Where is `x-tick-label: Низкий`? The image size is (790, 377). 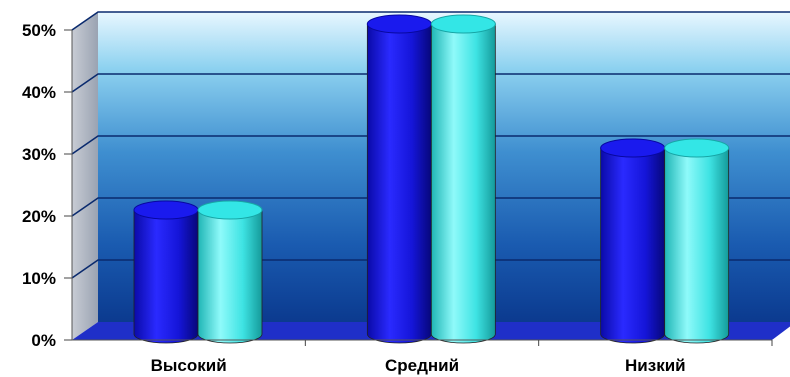 x-tick-label: Низкий is located at coordinates (655, 365).